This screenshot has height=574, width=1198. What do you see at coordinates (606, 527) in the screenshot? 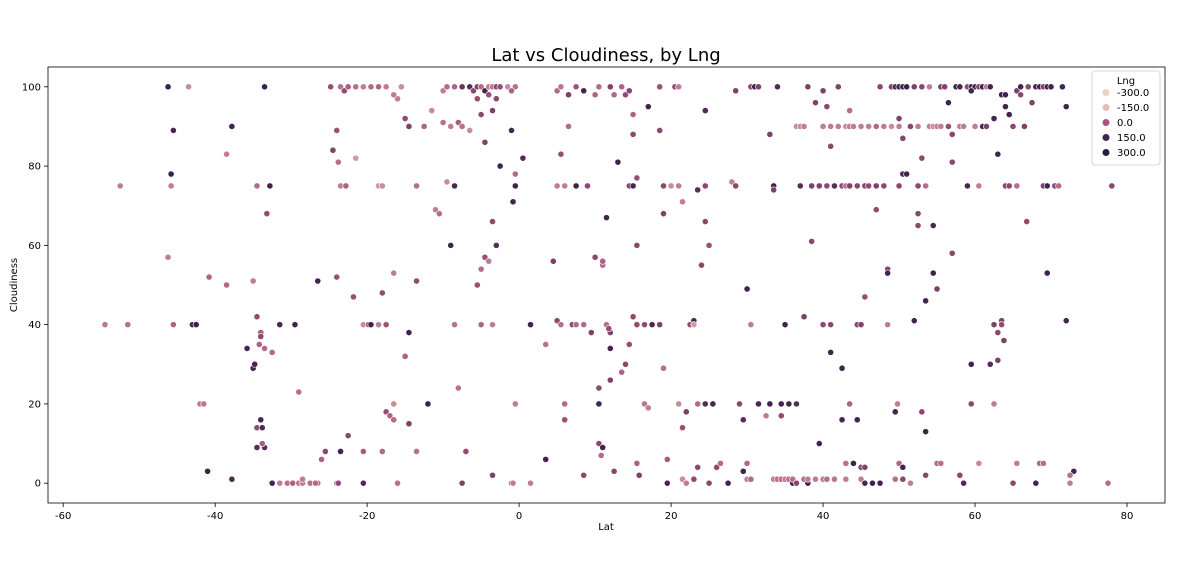
I see `x-axis-label: Lat` at bounding box center [606, 527].